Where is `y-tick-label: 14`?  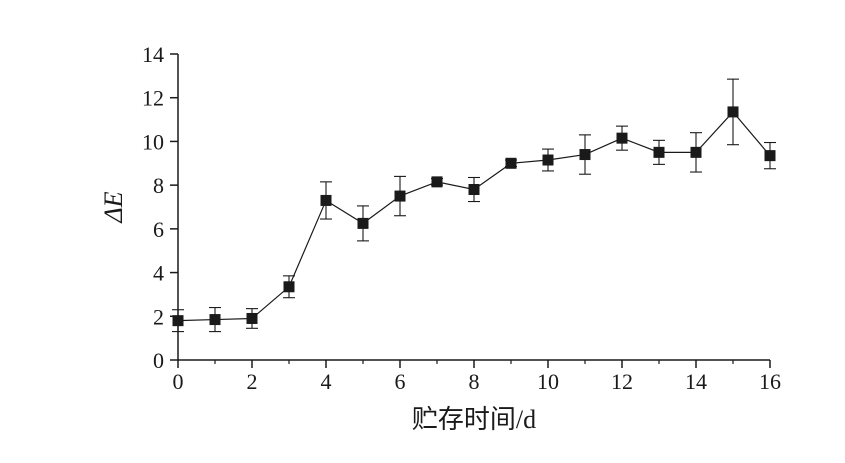 y-tick-label: 14 is located at coordinates (153, 54).